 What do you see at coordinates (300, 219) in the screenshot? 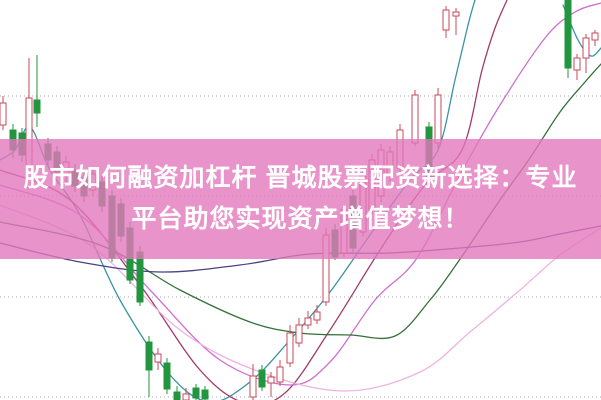
I see `ad-line-2: 平台助您实现资产增值梦想！` at bounding box center [300, 219].